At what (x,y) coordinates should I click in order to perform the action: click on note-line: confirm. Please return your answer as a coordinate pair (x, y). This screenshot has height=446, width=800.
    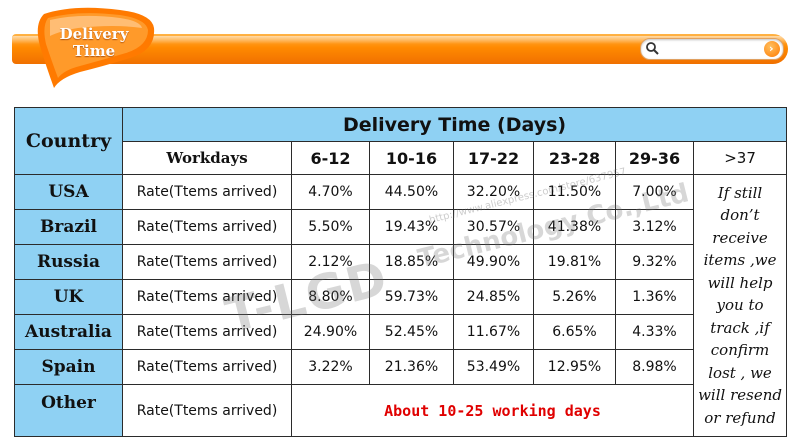
    Looking at the image, I should click on (740, 350).